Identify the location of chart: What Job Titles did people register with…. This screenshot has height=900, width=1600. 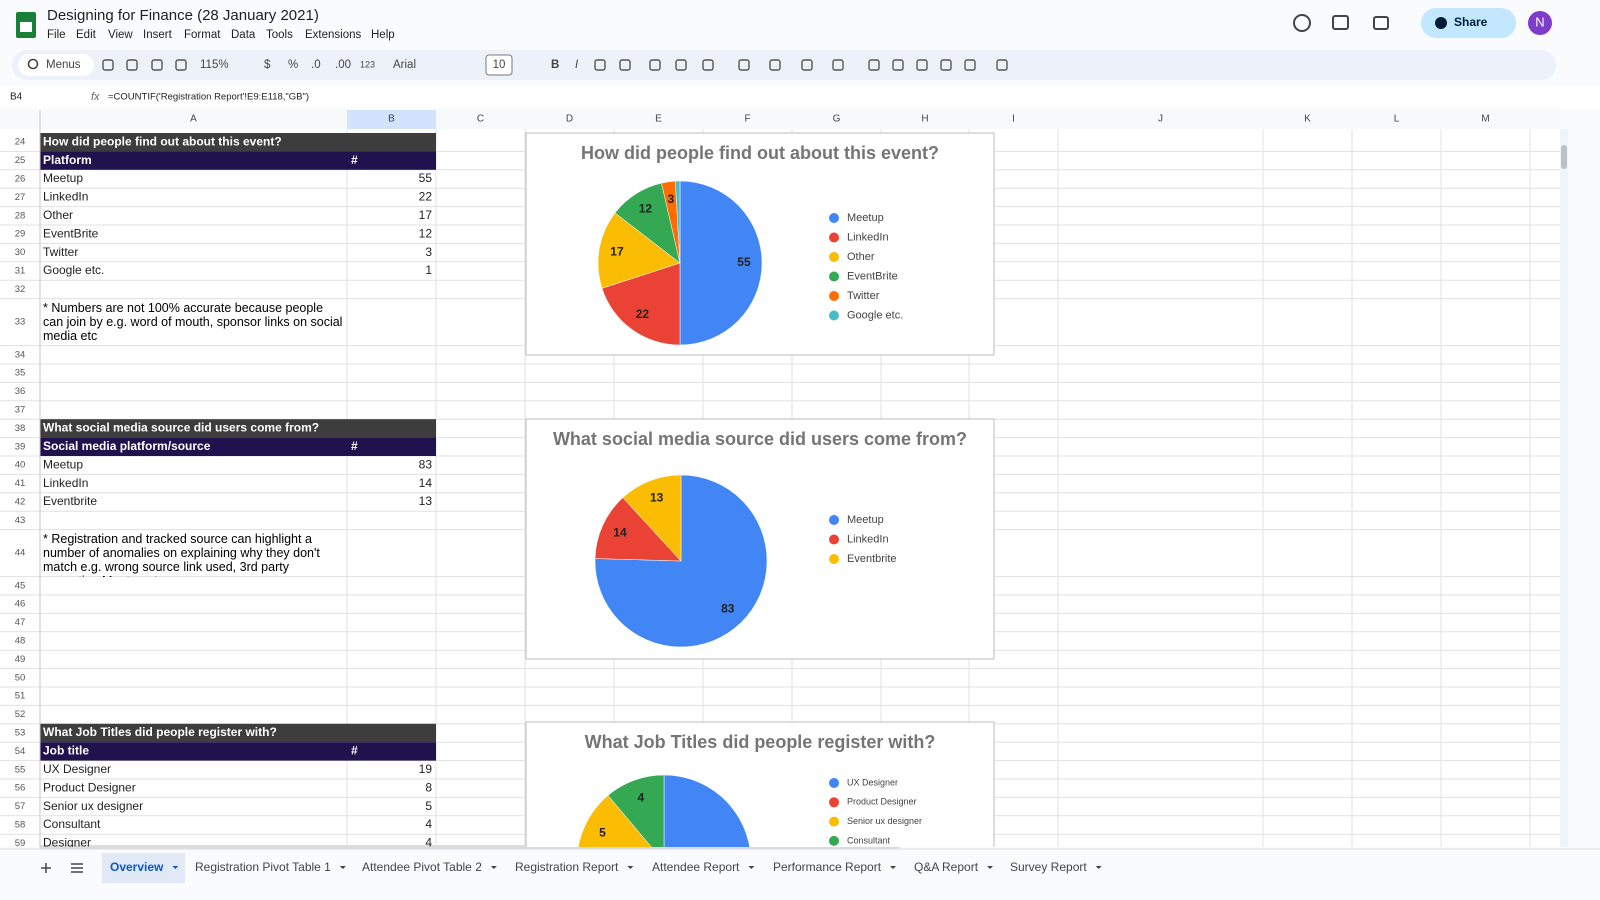
(760, 810).